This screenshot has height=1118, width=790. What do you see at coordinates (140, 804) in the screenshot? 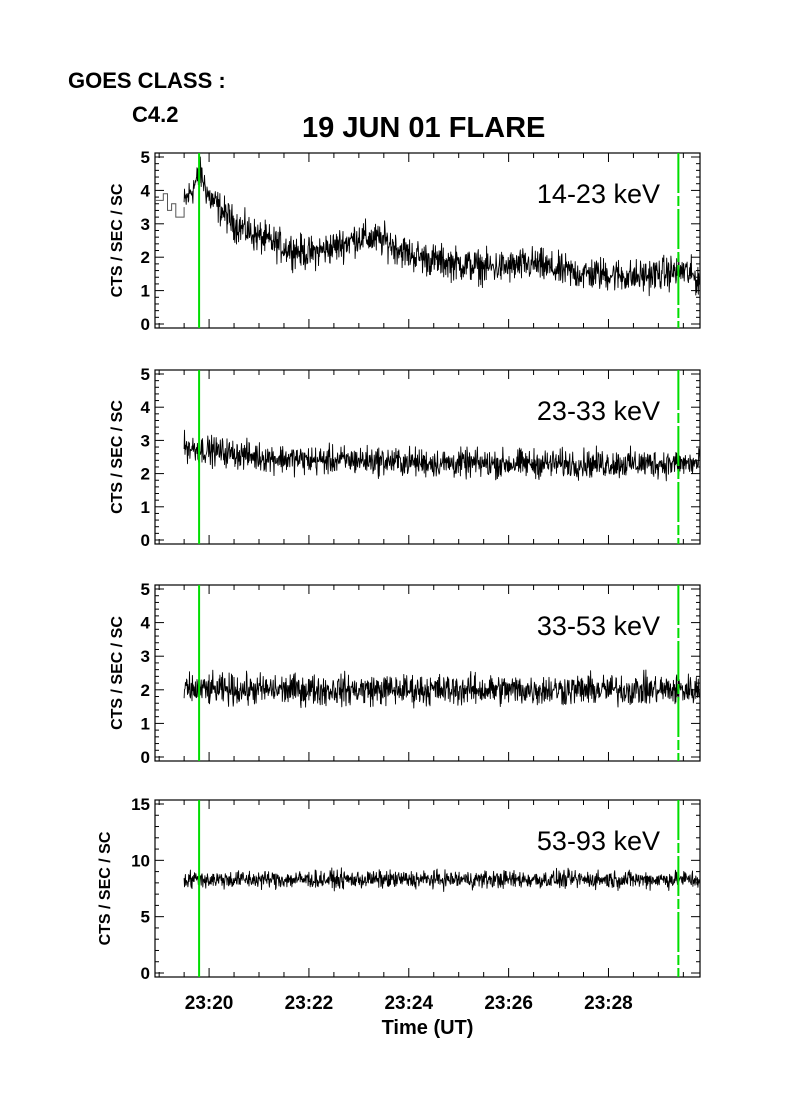
I see `y-tick-label: 15` at bounding box center [140, 804].